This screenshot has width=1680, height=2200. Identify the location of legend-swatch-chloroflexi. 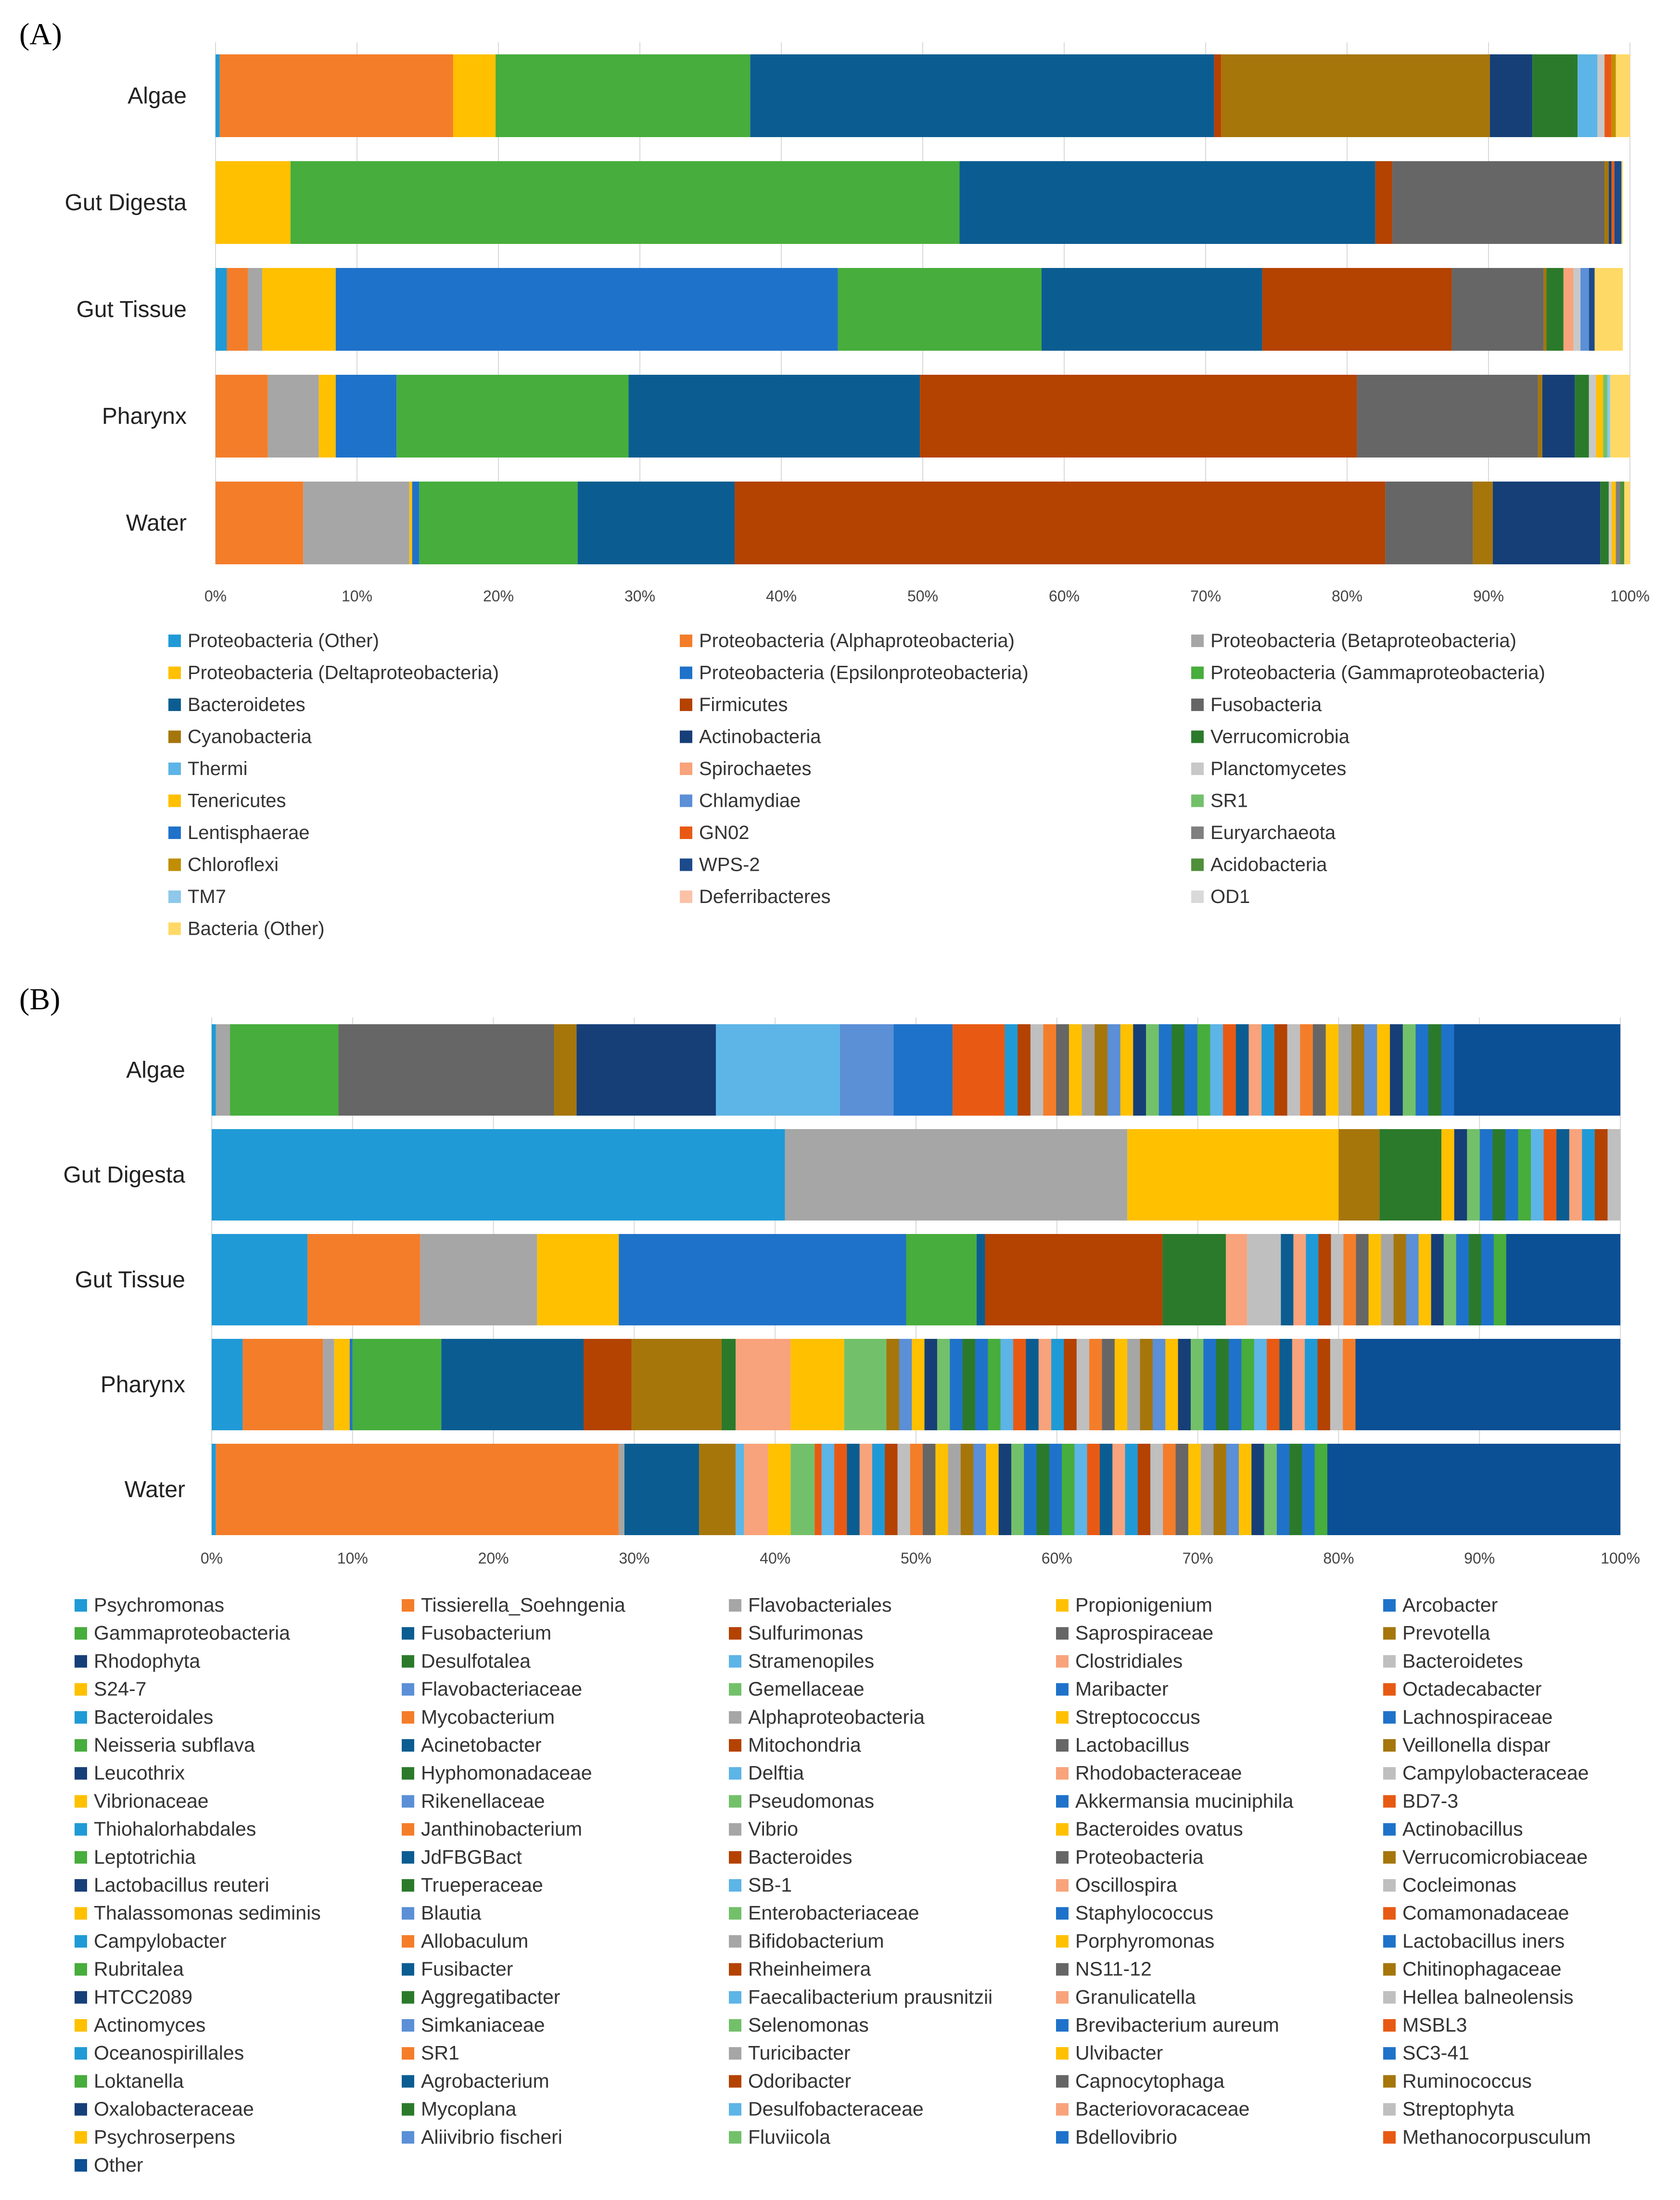
(174, 864).